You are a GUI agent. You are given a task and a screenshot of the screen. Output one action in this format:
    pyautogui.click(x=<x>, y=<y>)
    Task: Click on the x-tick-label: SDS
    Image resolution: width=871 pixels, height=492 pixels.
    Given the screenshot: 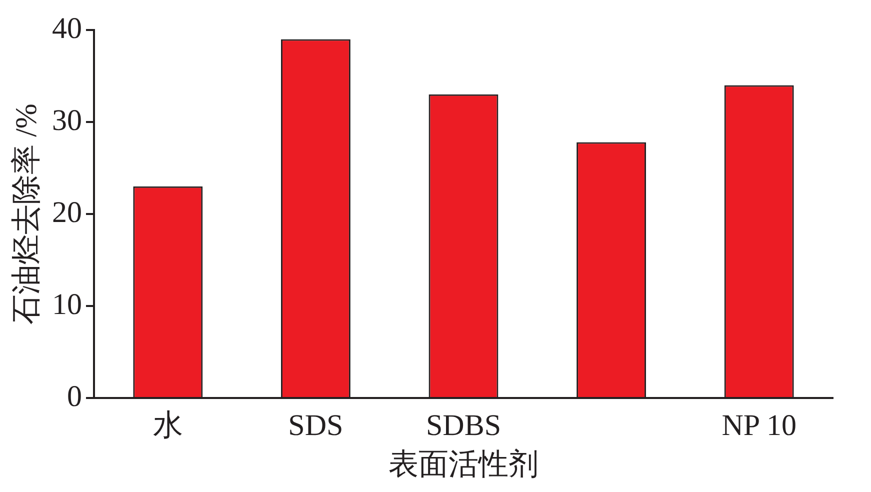 What is the action you would take?
    pyautogui.click(x=316, y=425)
    